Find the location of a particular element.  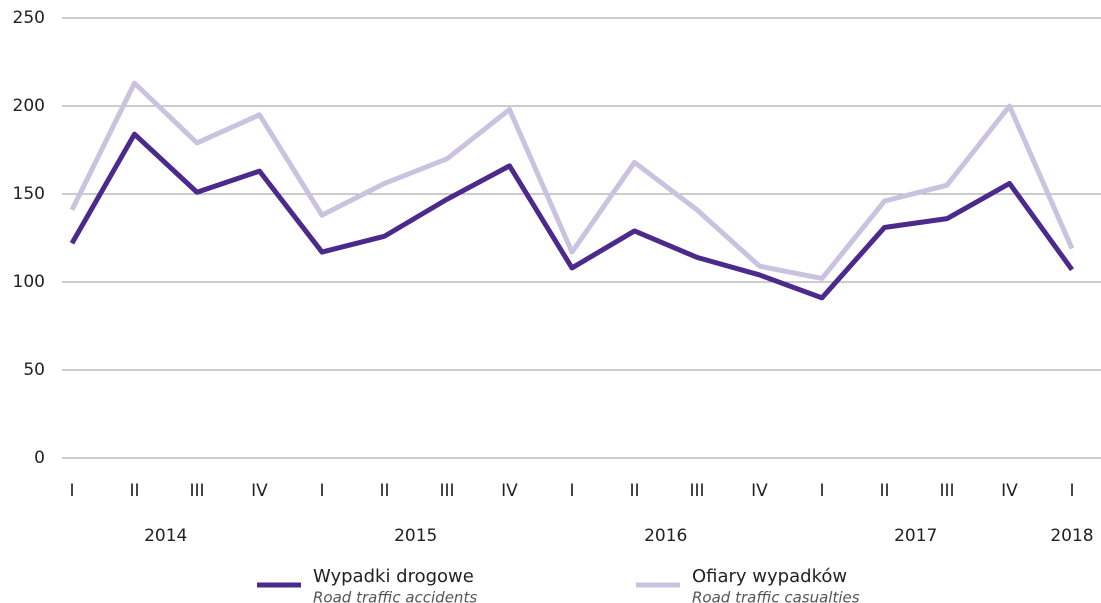

y-tick-label: 250 is located at coordinates (29, 18).